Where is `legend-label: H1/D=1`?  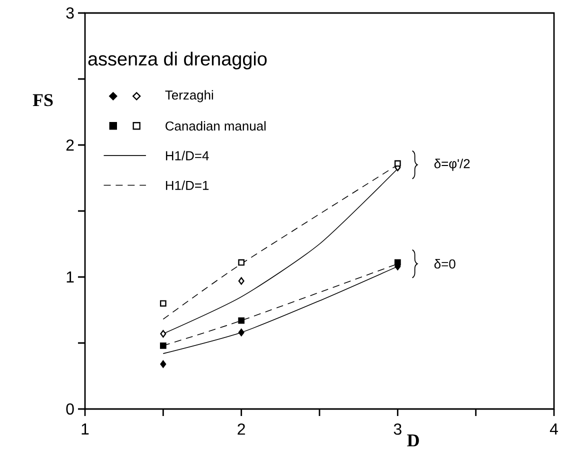 legend-label: H1/D=1 is located at coordinates (187, 185).